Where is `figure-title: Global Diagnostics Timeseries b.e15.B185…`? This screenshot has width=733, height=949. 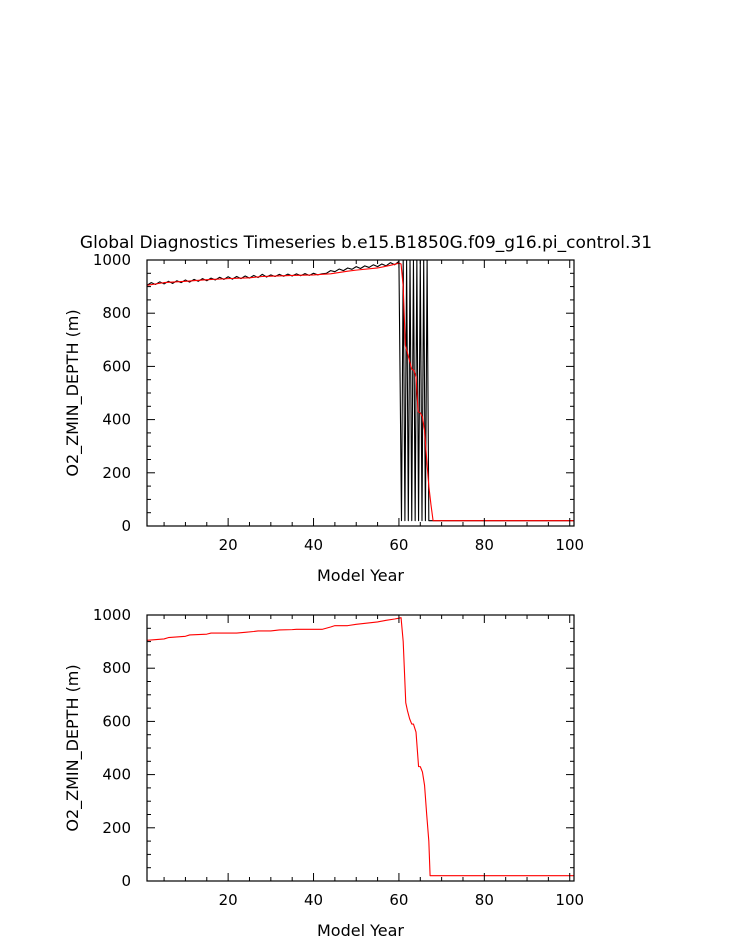
figure-title: Global Diagnostics Timeseries b.e15.B185… is located at coordinates (366, 243).